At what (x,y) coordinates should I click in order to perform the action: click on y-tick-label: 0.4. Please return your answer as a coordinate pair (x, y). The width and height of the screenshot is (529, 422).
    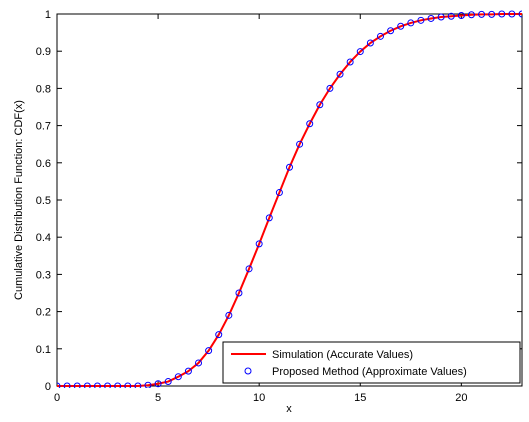
    Looking at the image, I should click on (43, 238).